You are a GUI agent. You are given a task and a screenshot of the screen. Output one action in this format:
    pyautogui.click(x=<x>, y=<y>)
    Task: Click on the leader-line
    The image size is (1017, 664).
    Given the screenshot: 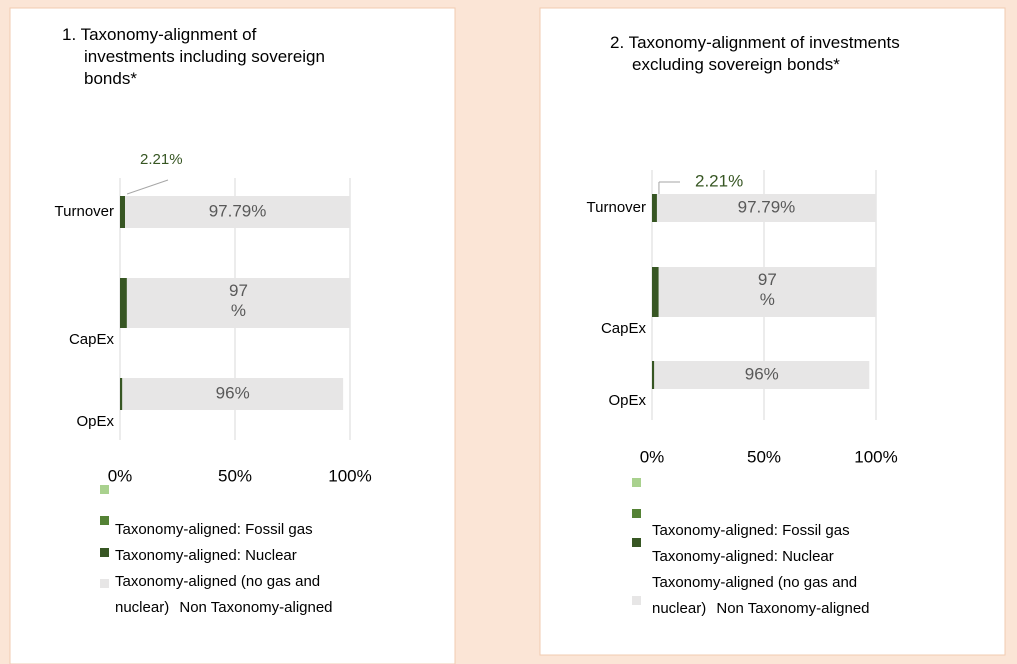 What is the action you would take?
    pyautogui.click(x=147, y=187)
    